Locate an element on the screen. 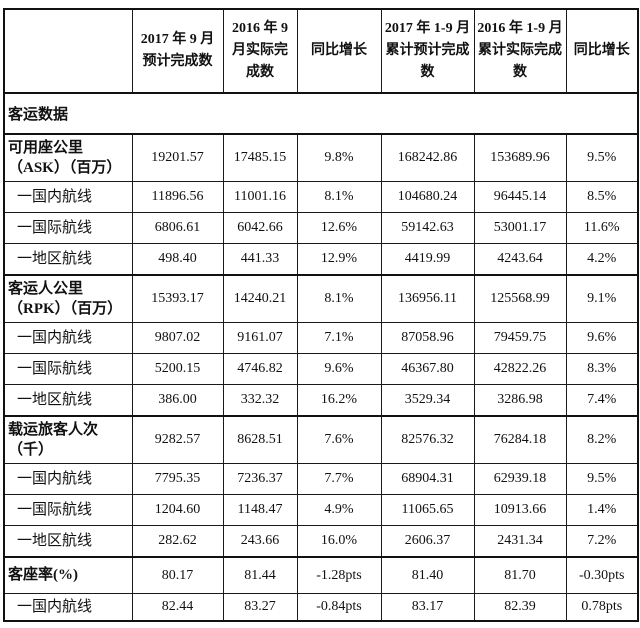  table-row: 一国内航线 82.44 83.27 -0.84pts 83.17 82.39 0.78pts is located at coordinates (321, 607).